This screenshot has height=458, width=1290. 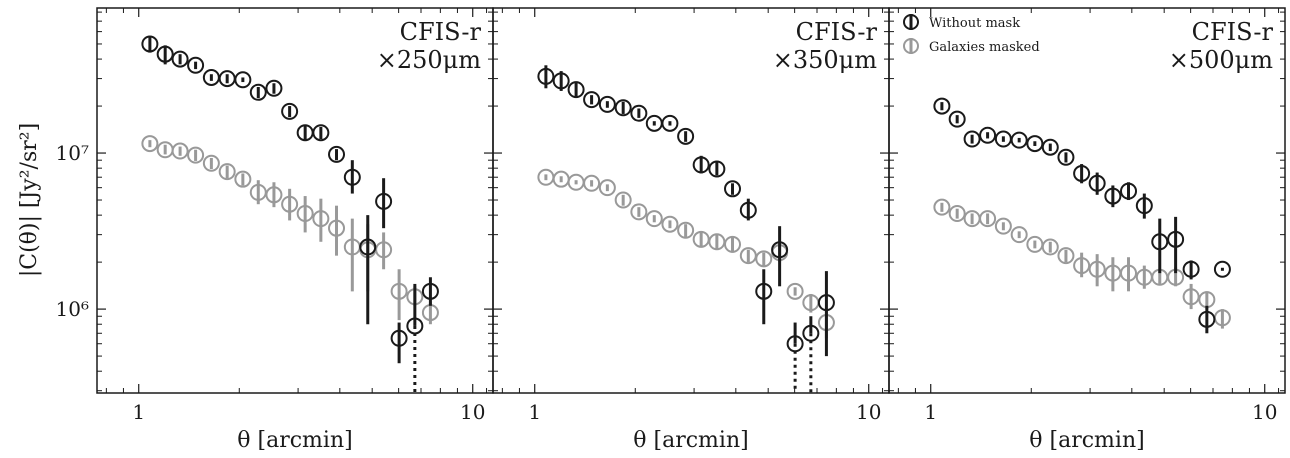 What do you see at coordinates (974, 23) in the screenshot?
I see `legend-label: Without mask` at bounding box center [974, 23].